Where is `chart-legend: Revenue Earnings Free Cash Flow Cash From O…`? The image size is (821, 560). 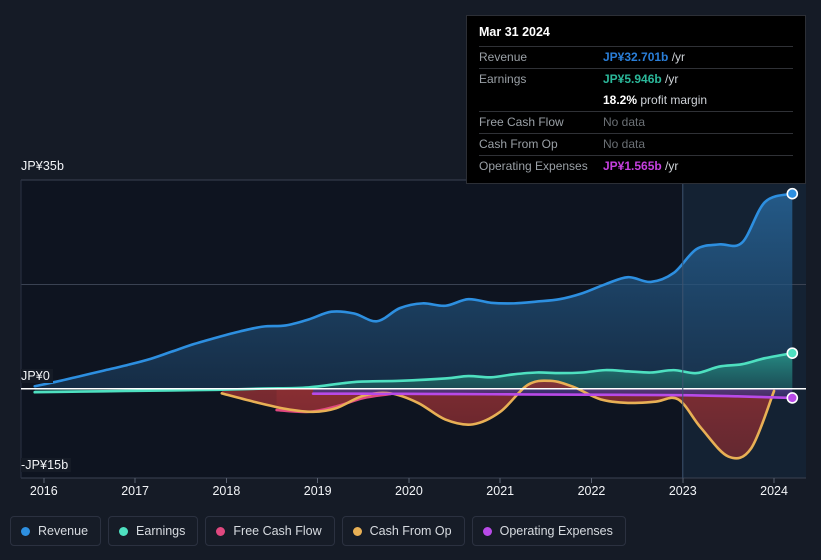 chart-legend: Revenue Earnings Free Cash Flow Cash From O… is located at coordinates (318, 531).